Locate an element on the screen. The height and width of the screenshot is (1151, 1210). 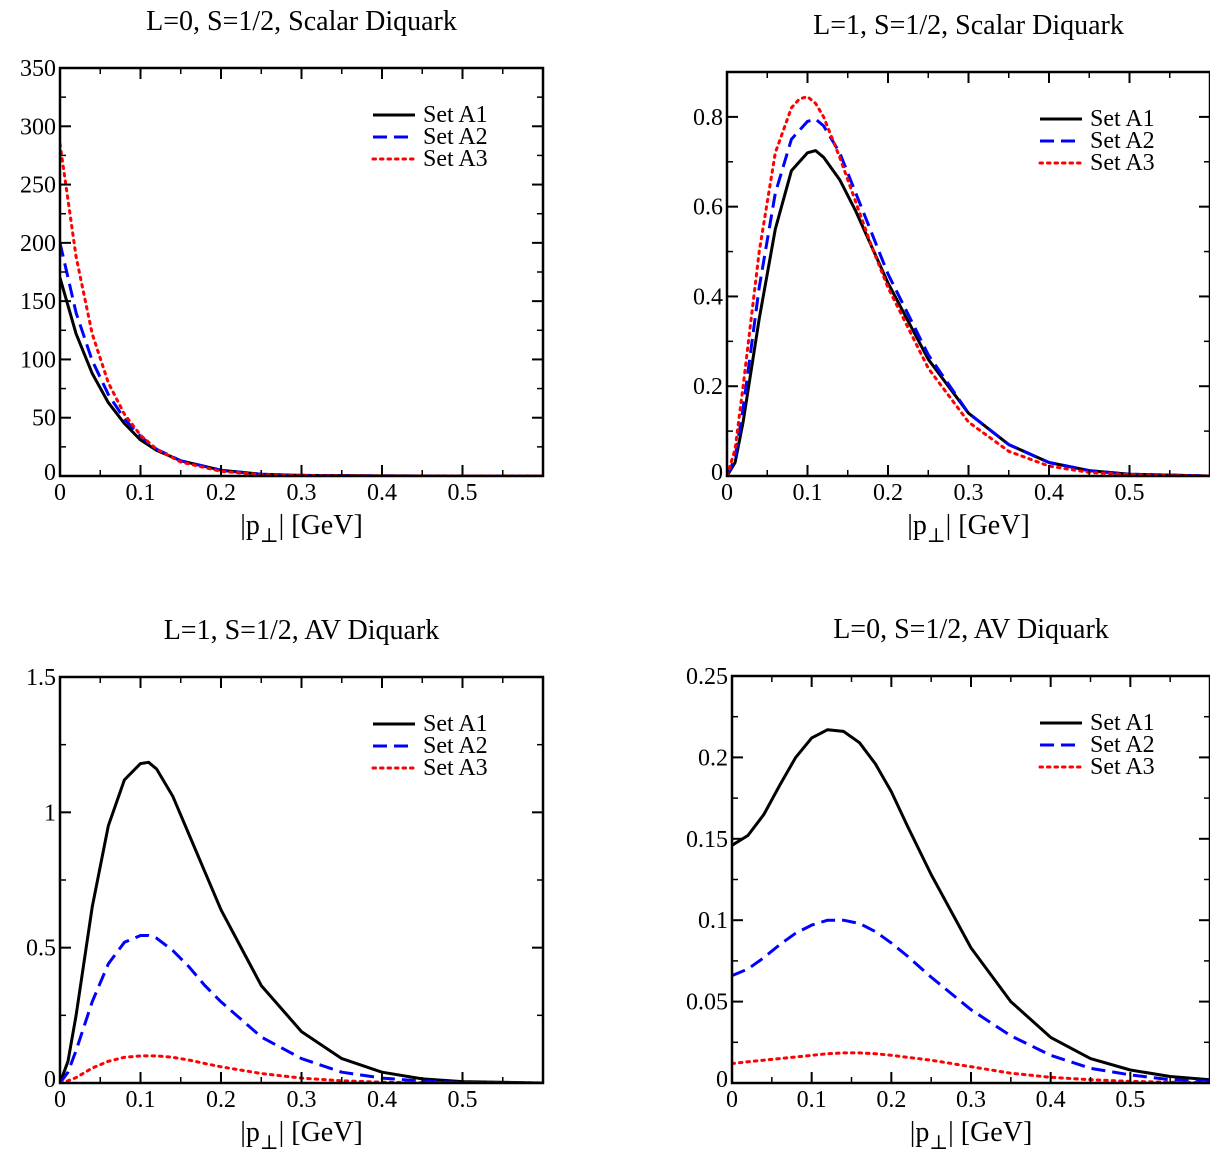
chart-title: L=0, S=1/2, Scalar Diquark is located at coordinates (301, 21).